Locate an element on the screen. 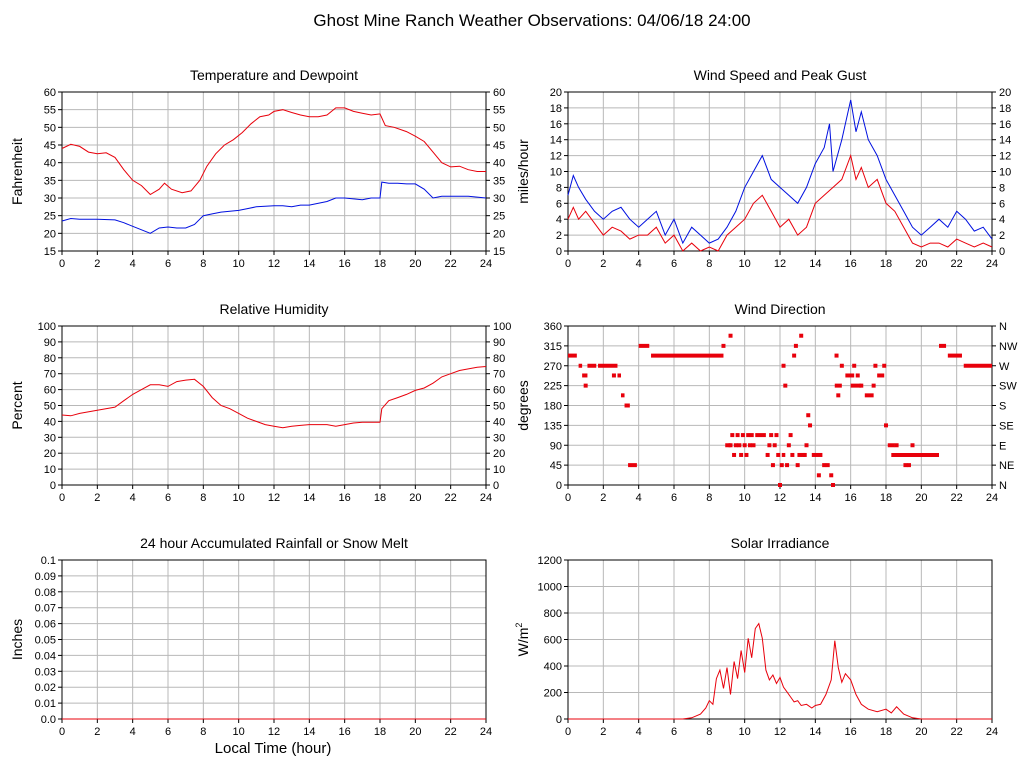 This screenshot has width=1027, height=777. wind-x-tick-label: 6 is located at coordinates (674, 264).